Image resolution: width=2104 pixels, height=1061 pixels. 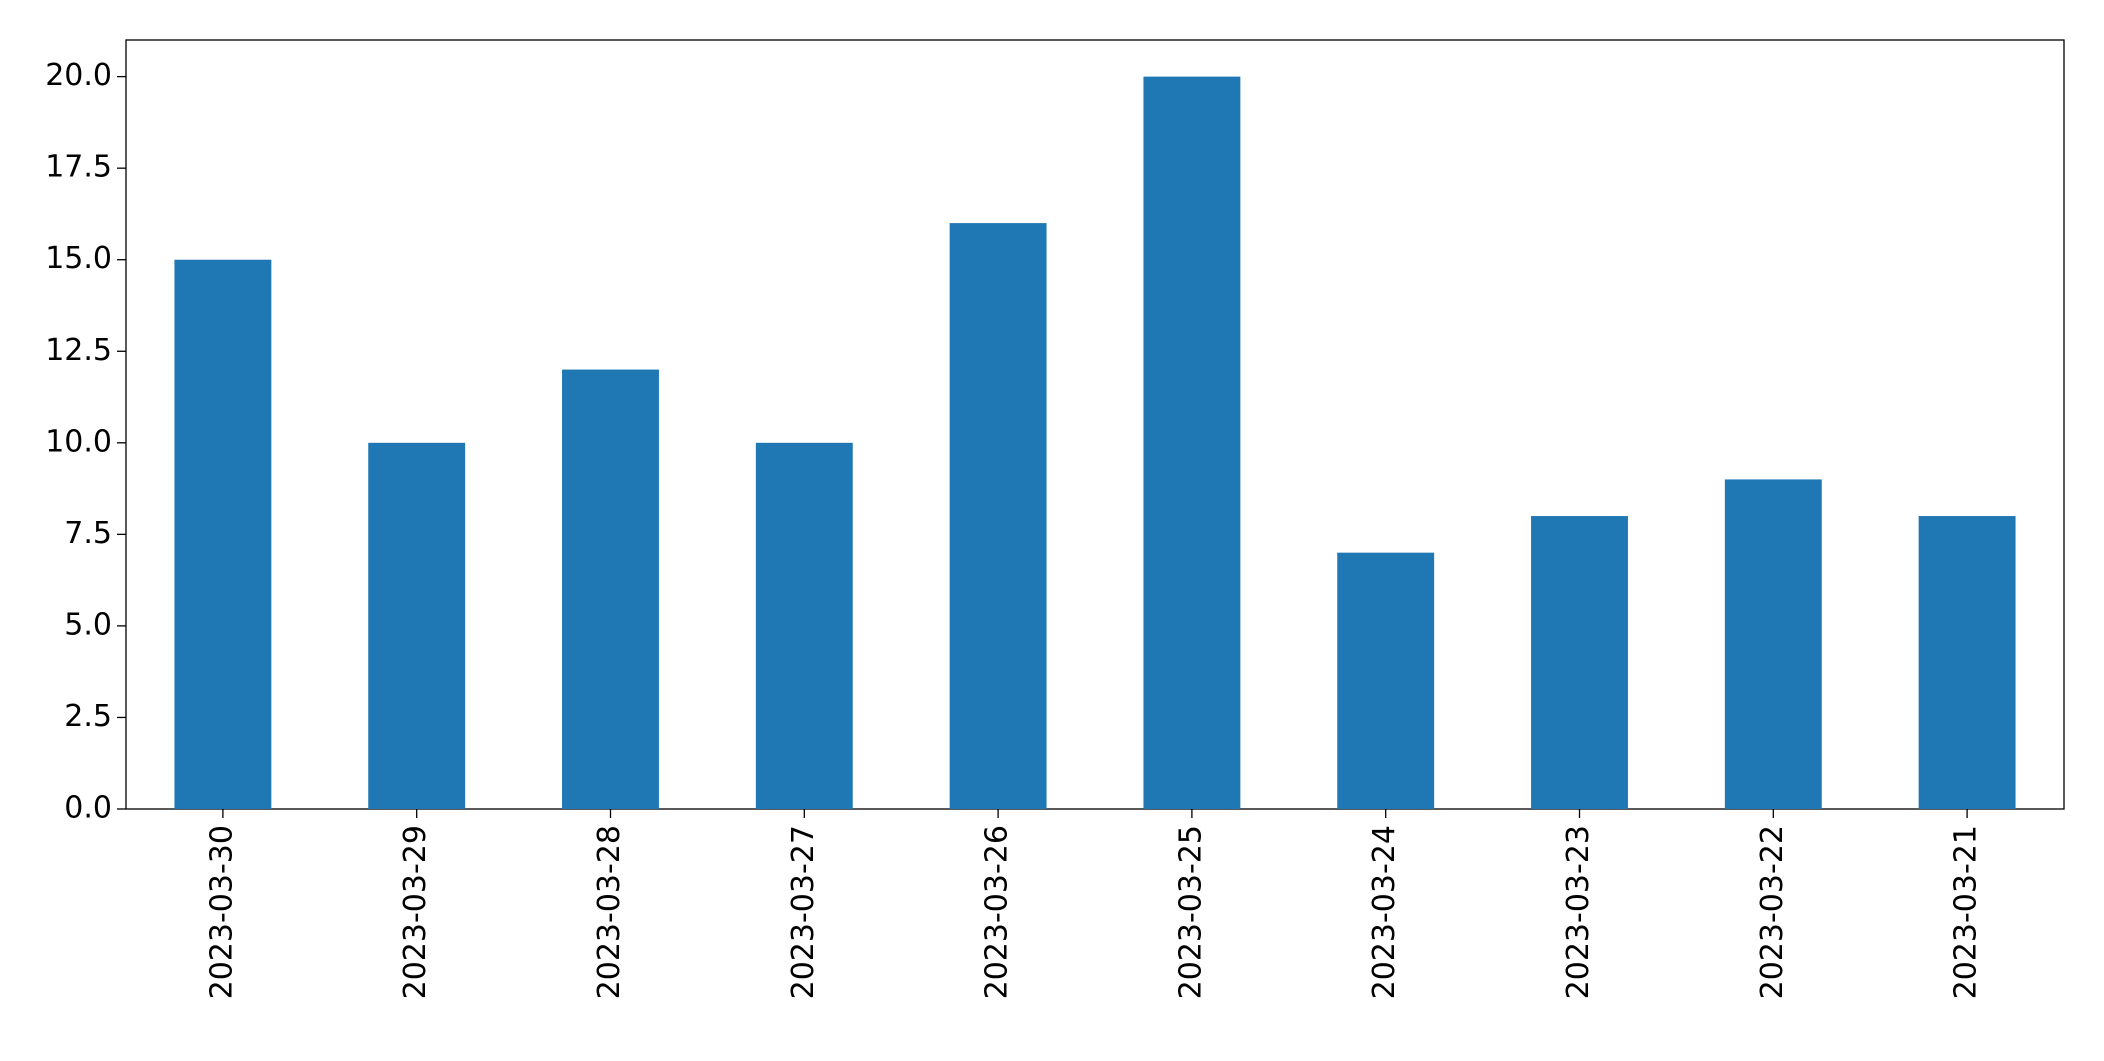 What do you see at coordinates (221, 912) in the screenshot?
I see `x-tick-label: 2023-03-30` at bounding box center [221, 912].